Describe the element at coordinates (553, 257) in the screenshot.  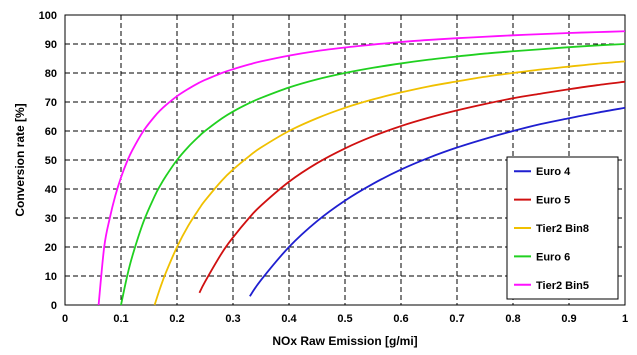
I see `legend-label-euro-6: Euro 6` at that location.